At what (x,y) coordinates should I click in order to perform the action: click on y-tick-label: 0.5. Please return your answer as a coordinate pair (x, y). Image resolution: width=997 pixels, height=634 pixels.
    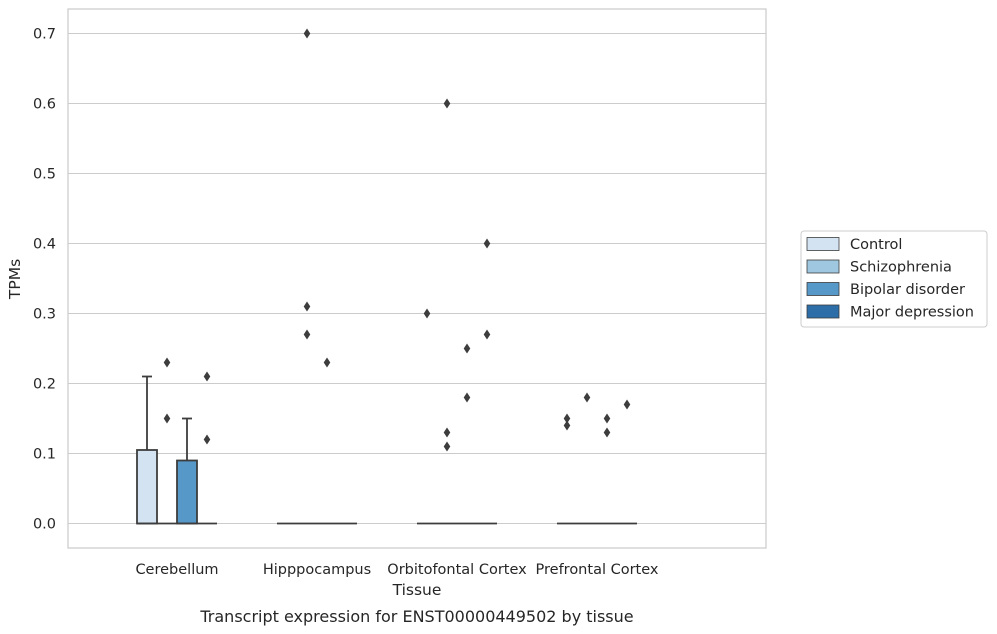
    Looking at the image, I should click on (44, 175).